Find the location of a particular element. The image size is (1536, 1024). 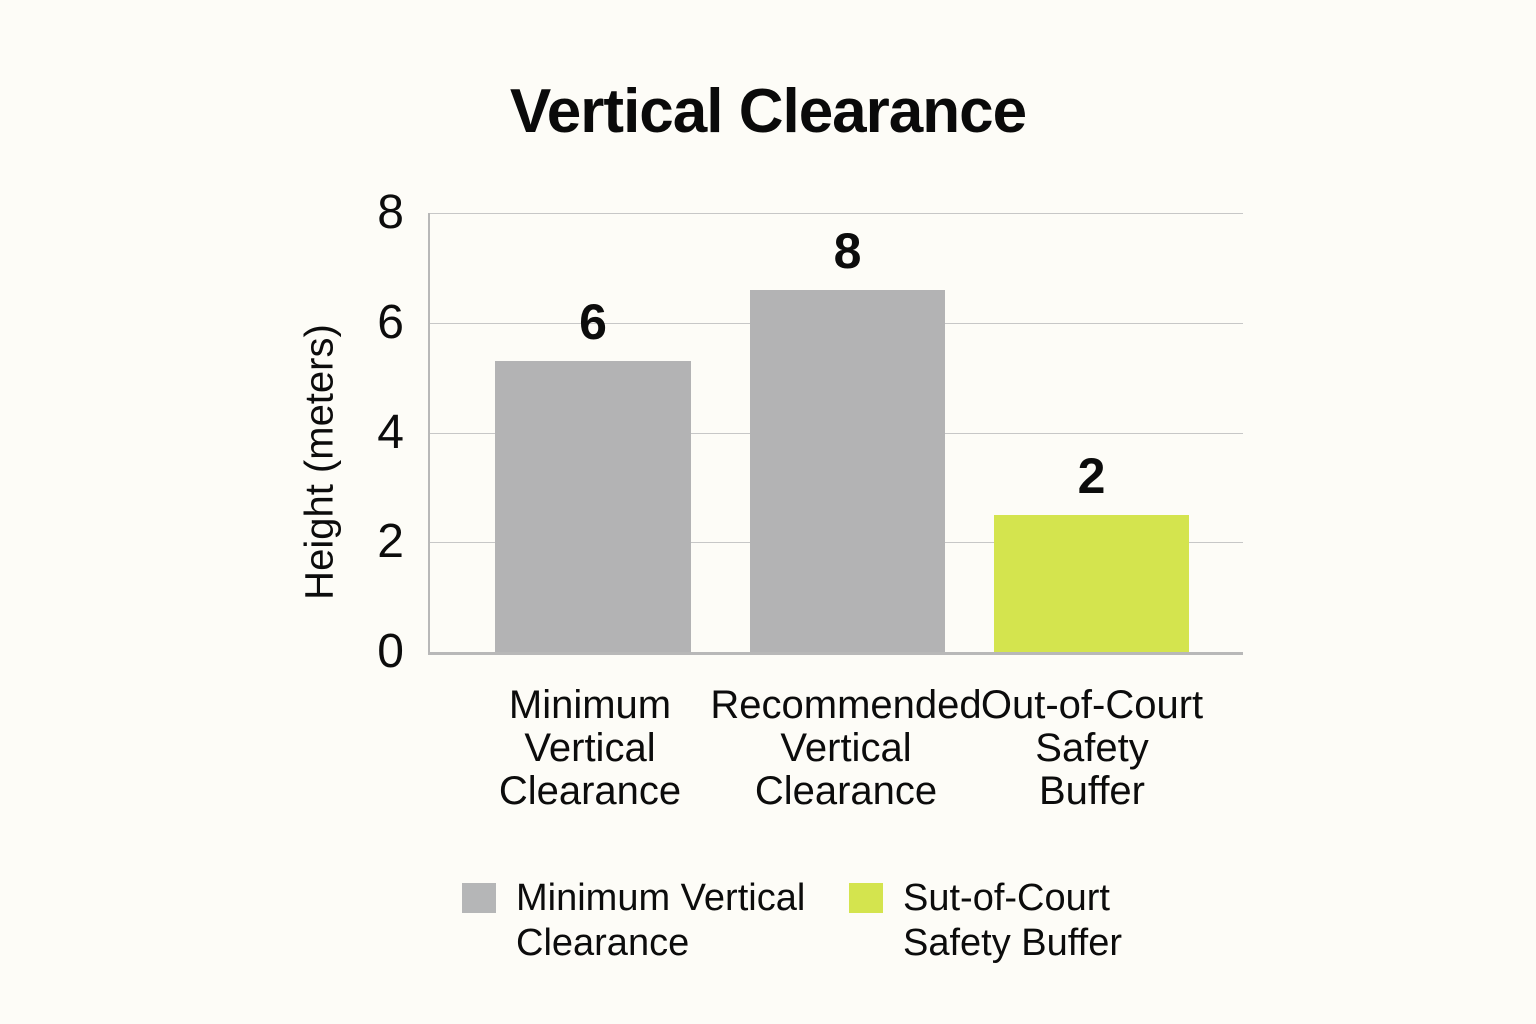

legend-item-sut-of-court-safety-buffer: Sut-of-Court Safety Buffer is located at coordinates (985, 921).